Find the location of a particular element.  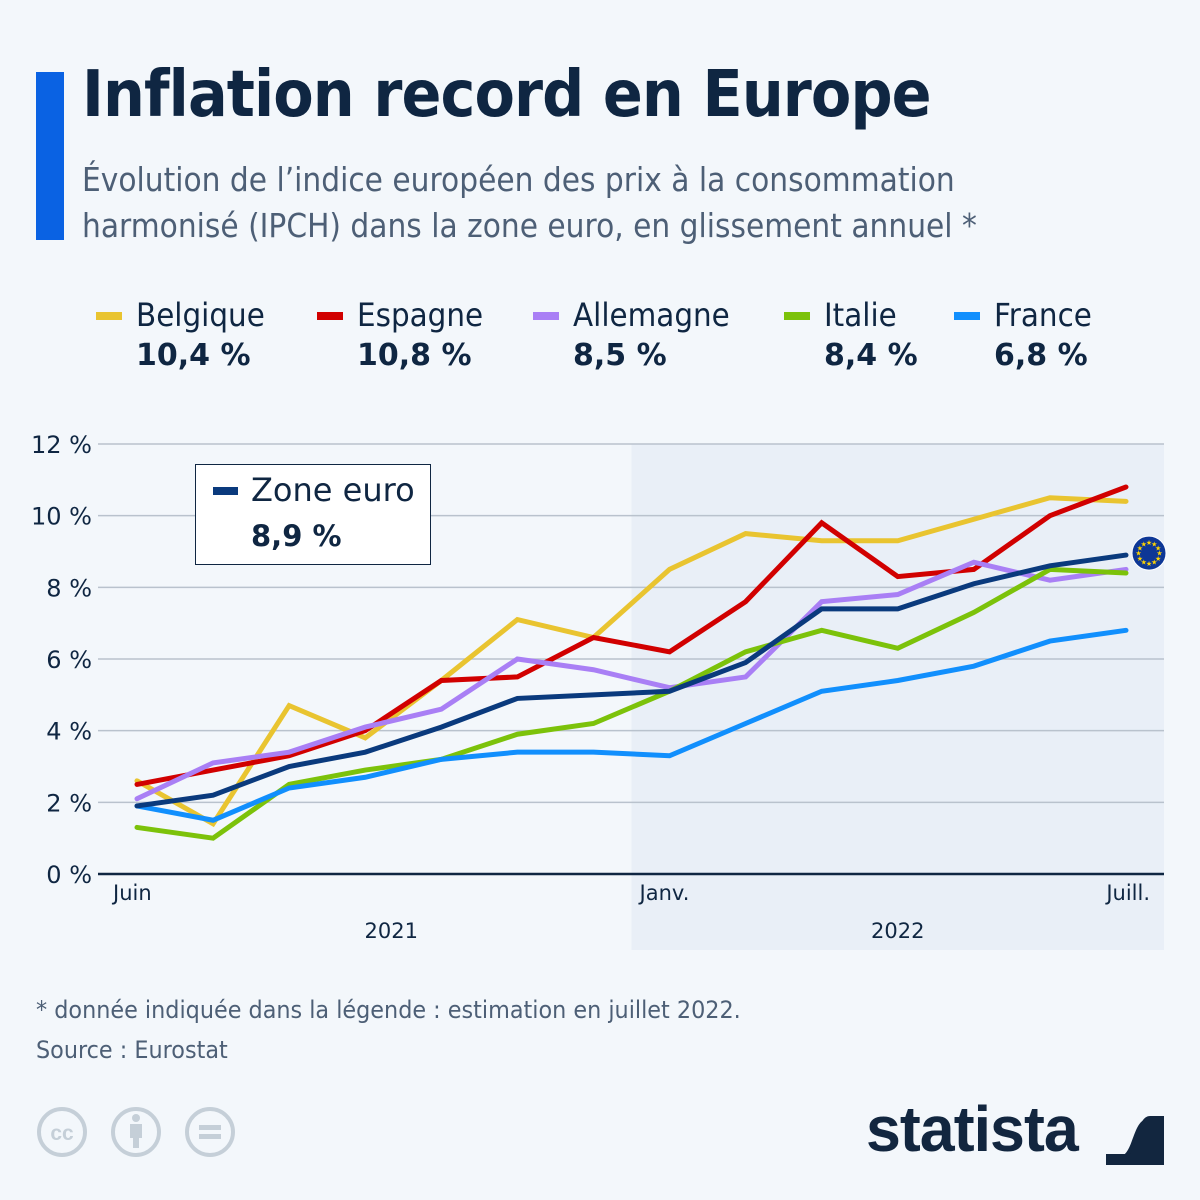

x-axis-tick-labels: Juin Janv. Juill. is located at coordinates (630, 893).